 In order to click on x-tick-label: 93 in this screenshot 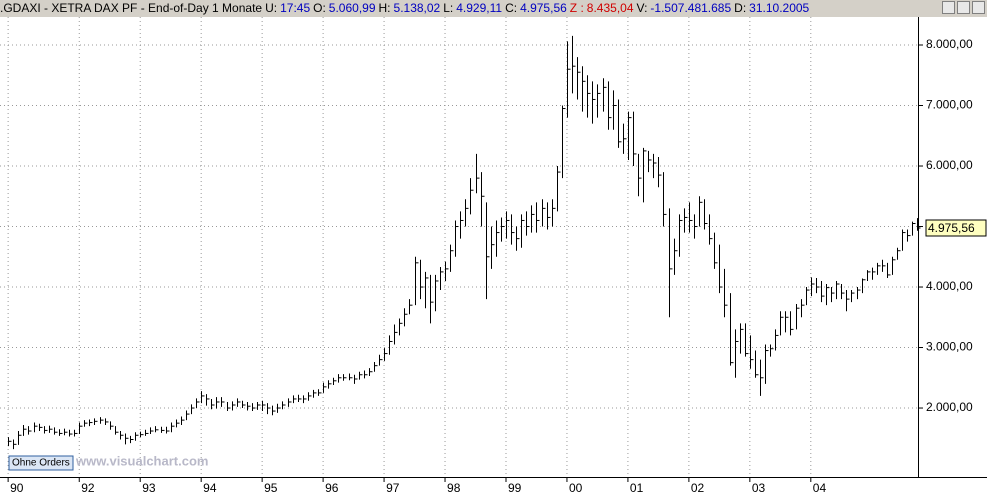, I will do `click(149, 488)`.